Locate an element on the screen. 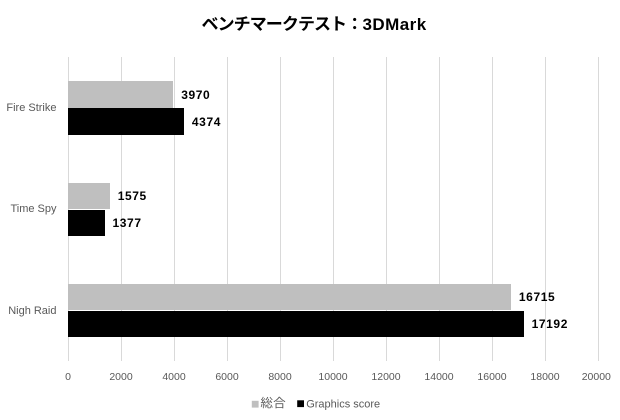 The image size is (620, 420). svg-text: 3DMark is located at coordinates (395, 24).